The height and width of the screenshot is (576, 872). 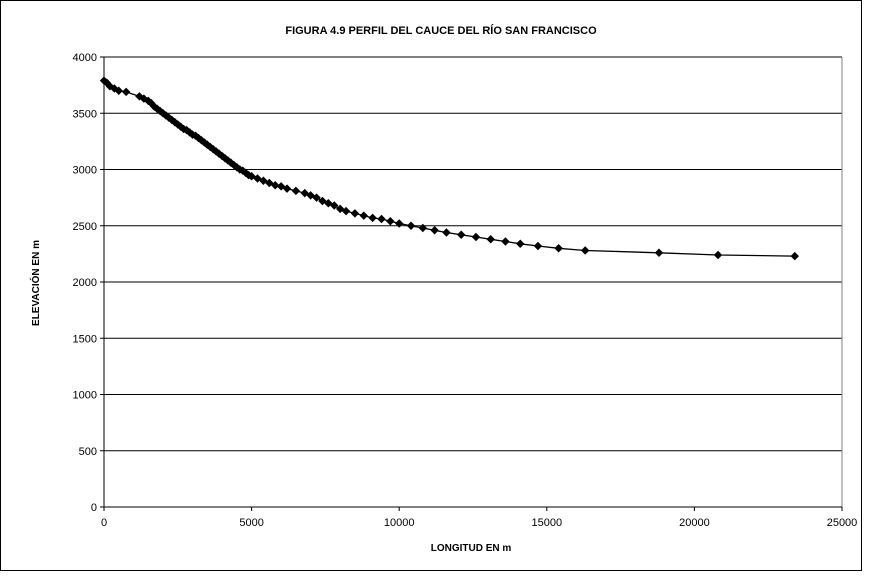 What do you see at coordinates (85, 227) in the screenshot?
I see `y-tick-label: 2500` at bounding box center [85, 227].